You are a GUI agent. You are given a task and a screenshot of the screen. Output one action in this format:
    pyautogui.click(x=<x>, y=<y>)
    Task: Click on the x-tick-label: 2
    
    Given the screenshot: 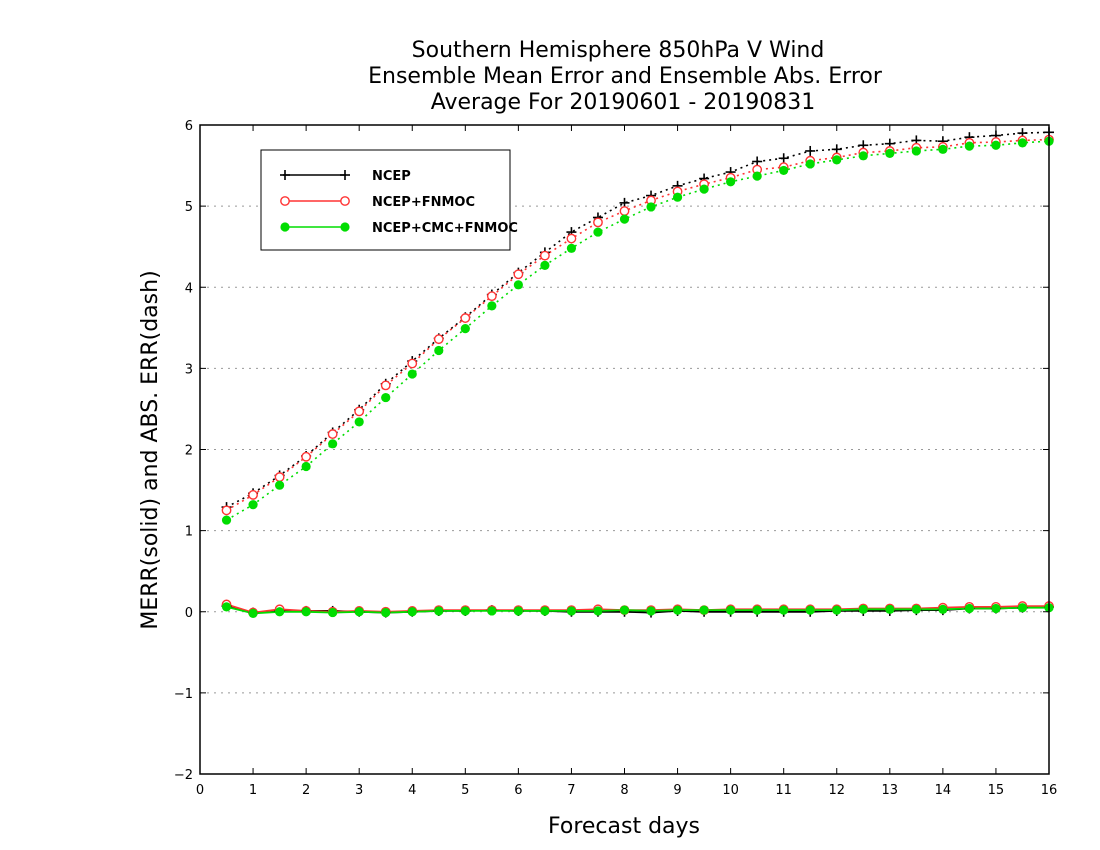 What is the action you would take?
    pyautogui.click(x=306, y=790)
    